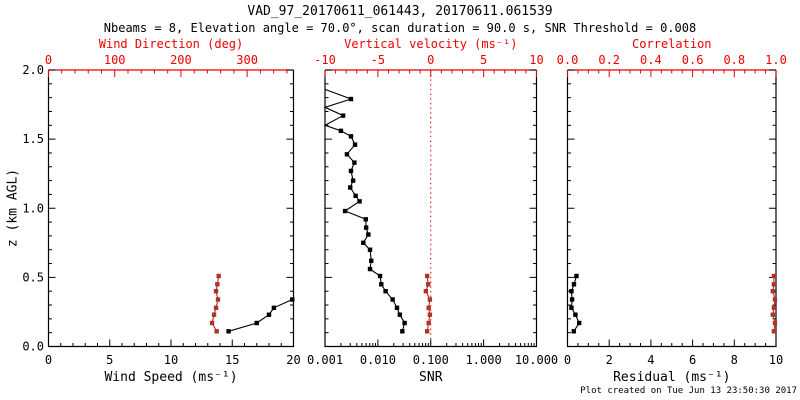 This screenshot has width=800, height=400. I want to click on series-vertical-velocity, so click(428, 303).